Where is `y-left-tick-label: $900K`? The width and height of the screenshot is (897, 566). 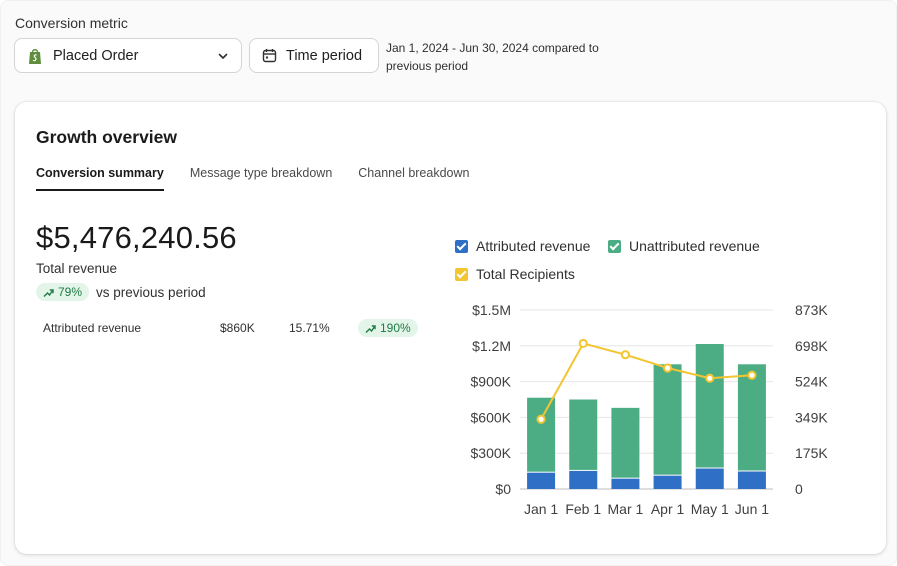
y-left-tick-label: $900K is located at coordinates (491, 382).